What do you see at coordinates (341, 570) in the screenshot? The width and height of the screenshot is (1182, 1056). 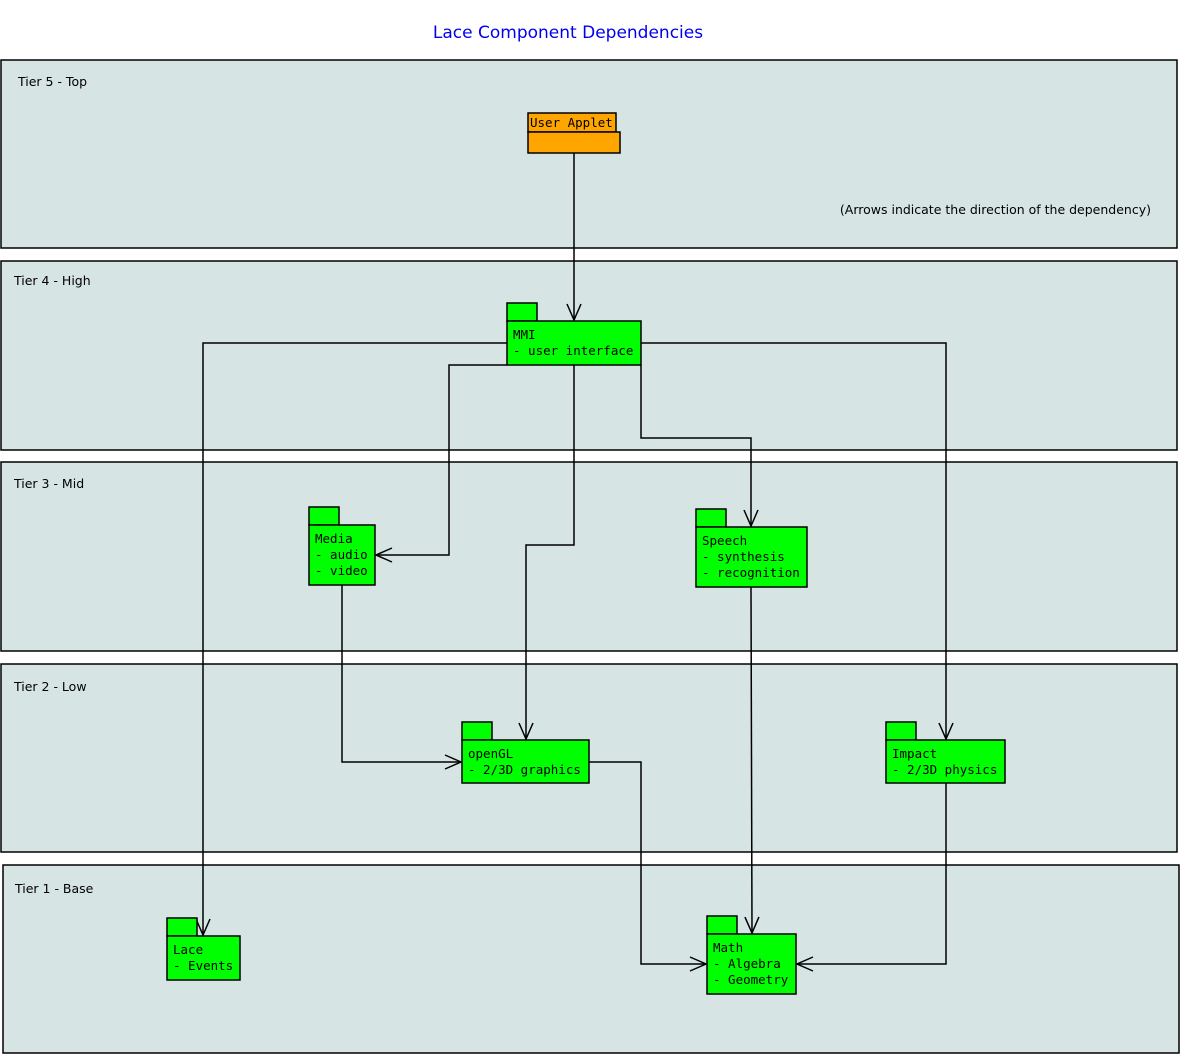 I see `node-text: - video` at bounding box center [341, 570].